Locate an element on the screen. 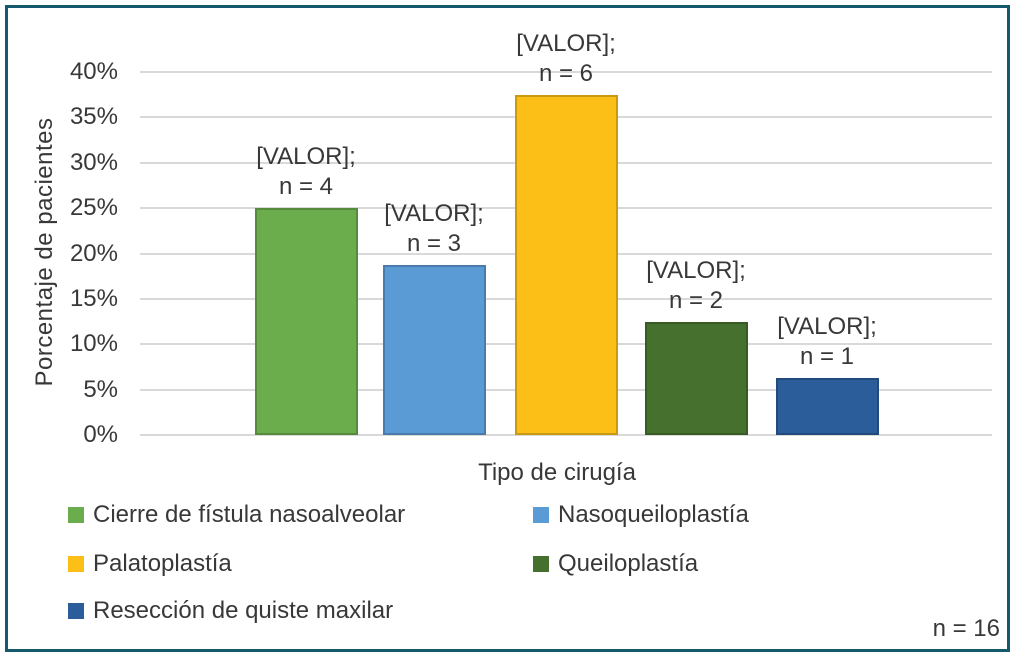  bar-value-label-2: [VALOR]; n = 6 is located at coordinates (566, 58).